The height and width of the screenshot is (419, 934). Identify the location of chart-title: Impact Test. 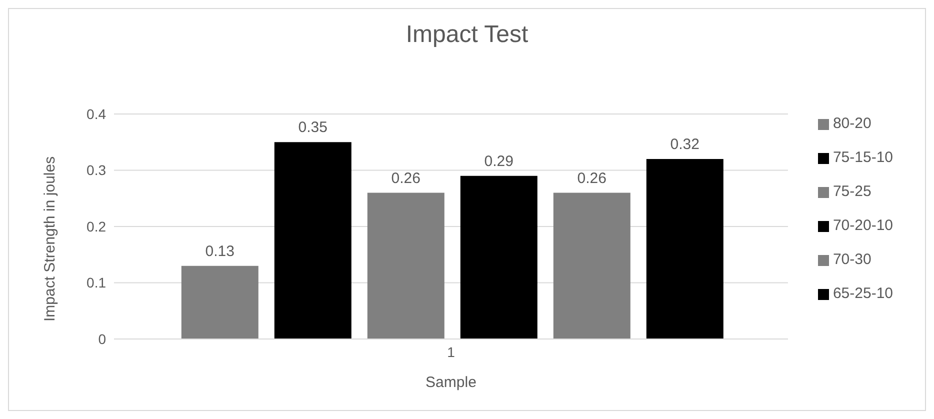
(467, 35).